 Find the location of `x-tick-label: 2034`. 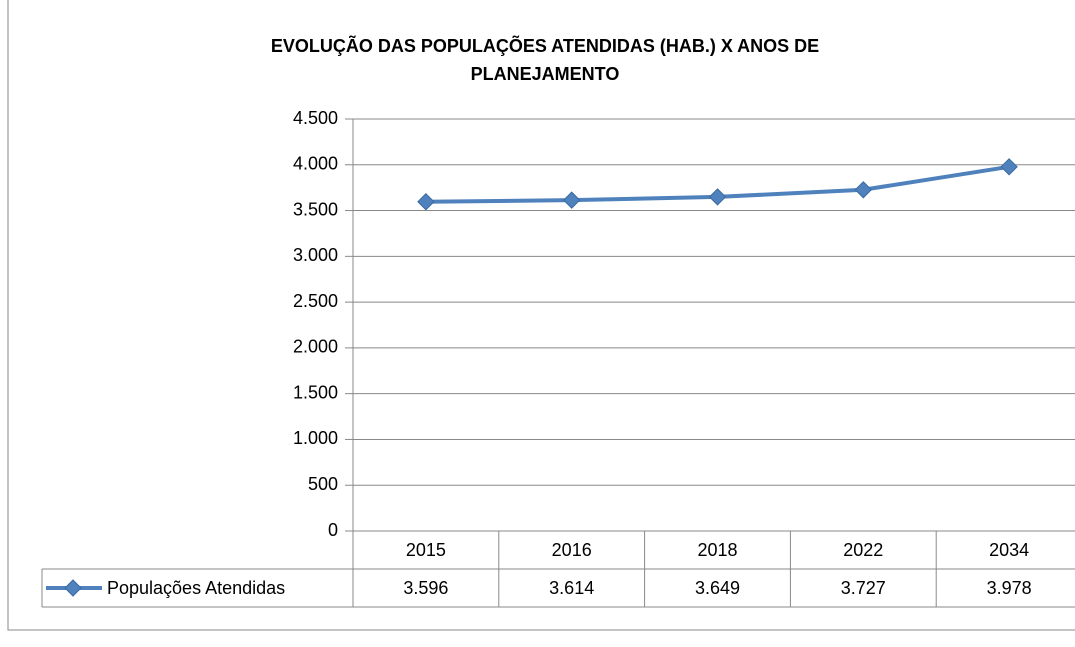

x-tick-label: 2034 is located at coordinates (1009, 550).